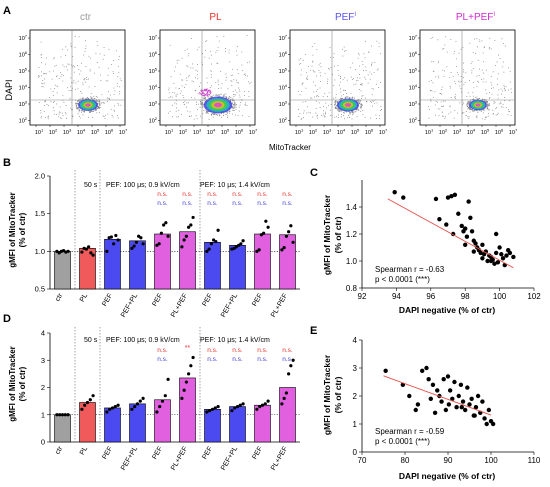 This screenshot has width=550, height=487. I want to click on flow-x-tick-label: 10⁵, so click(225, 132).